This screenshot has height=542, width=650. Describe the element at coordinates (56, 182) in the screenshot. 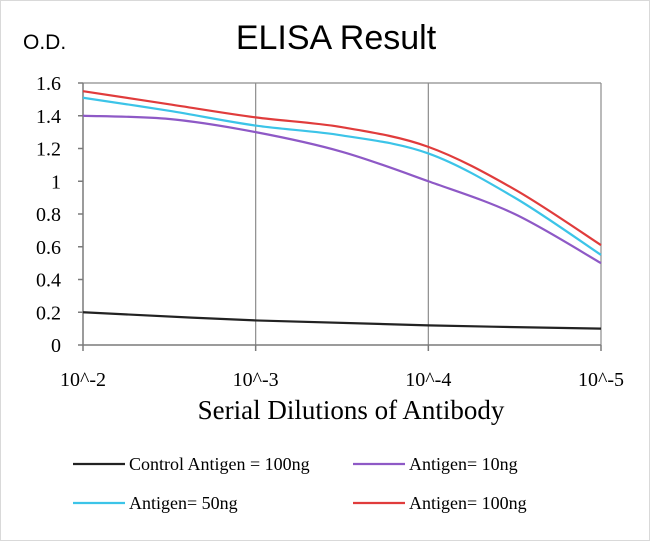

I see `y-tick-label: 1` at that location.